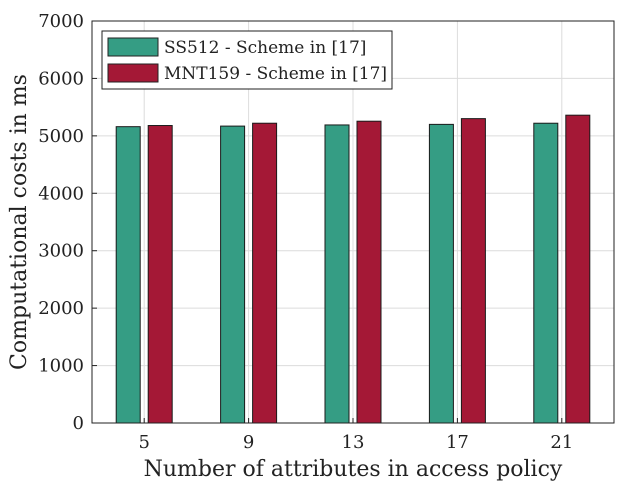 The height and width of the screenshot is (501, 632). Describe the element at coordinates (133, 73) in the screenshot. I see `legend-swatch-mnt159` at that location.